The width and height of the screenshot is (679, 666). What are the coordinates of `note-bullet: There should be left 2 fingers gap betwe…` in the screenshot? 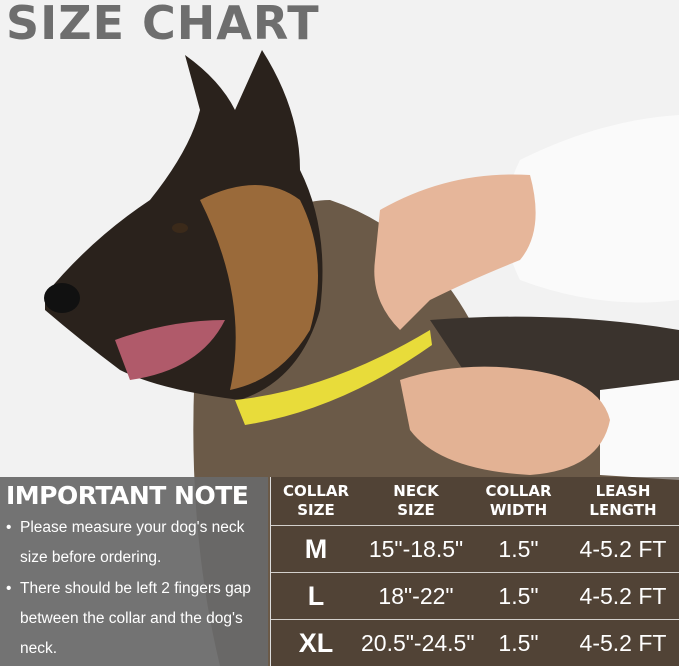 It's located at (136, 619).